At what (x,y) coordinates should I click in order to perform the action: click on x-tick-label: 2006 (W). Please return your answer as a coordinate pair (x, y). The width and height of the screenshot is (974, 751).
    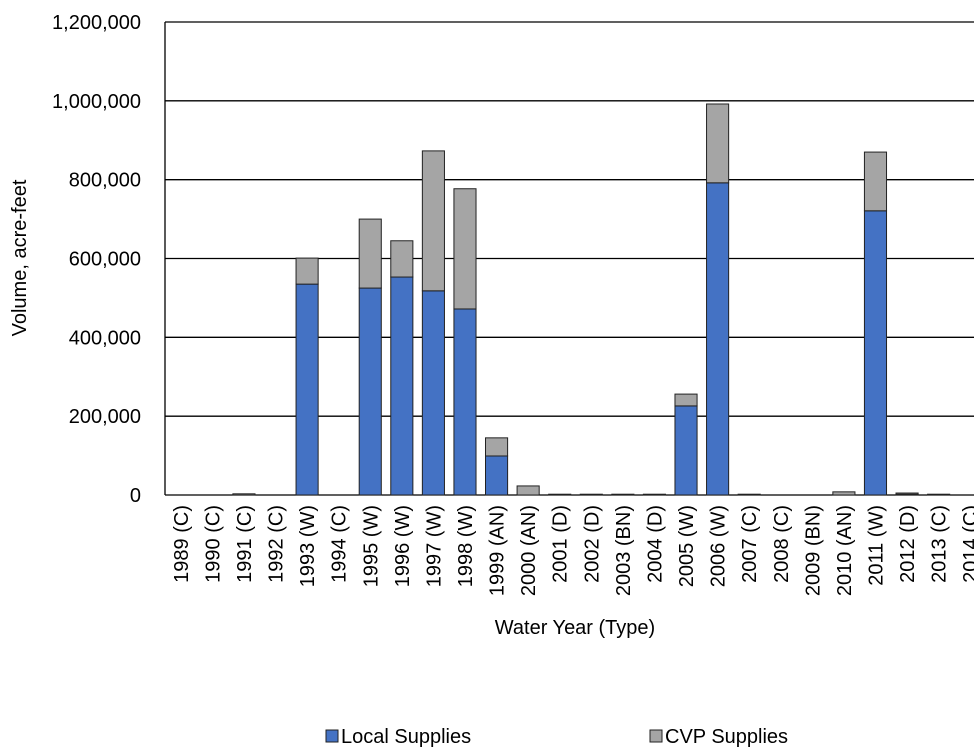
    Looking at the image, I should click on (719, 546).